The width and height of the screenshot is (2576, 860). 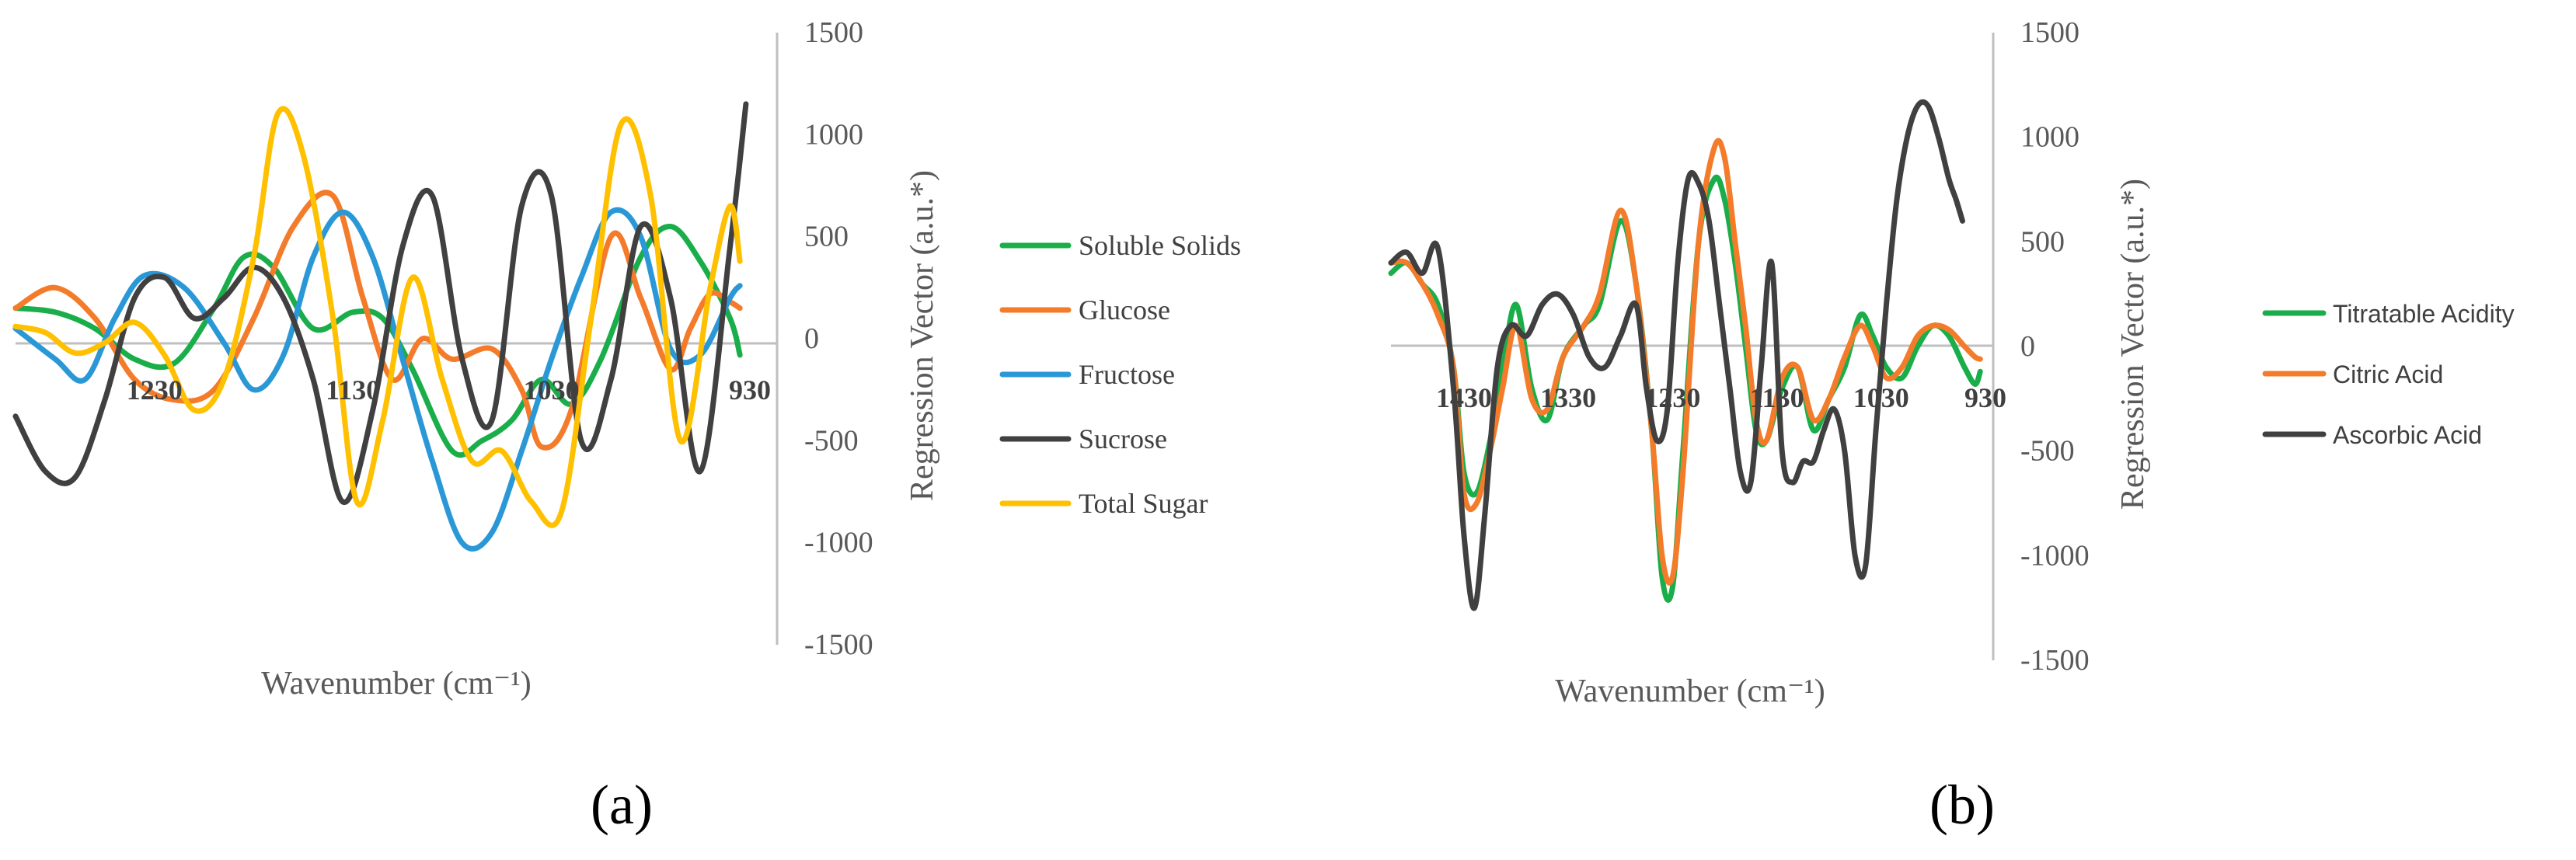 What do you see at coordinates (2424, 314) in the screenshot?
I see `legend-label-titratable-acidity: Titratable Acidity` at bounding box center [2424, 314].